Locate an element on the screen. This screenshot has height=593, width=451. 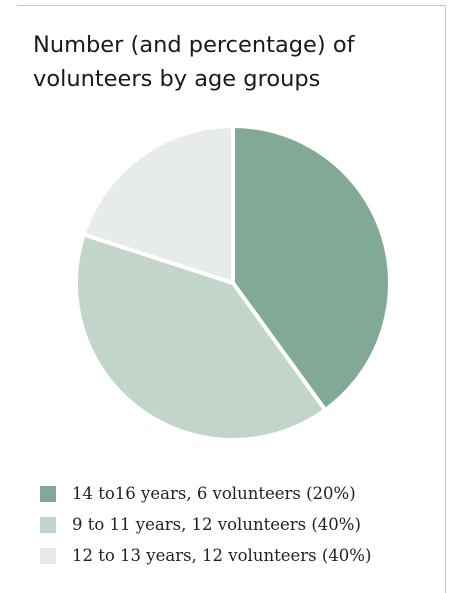
card-border-right is located at coordinates (445, 299).